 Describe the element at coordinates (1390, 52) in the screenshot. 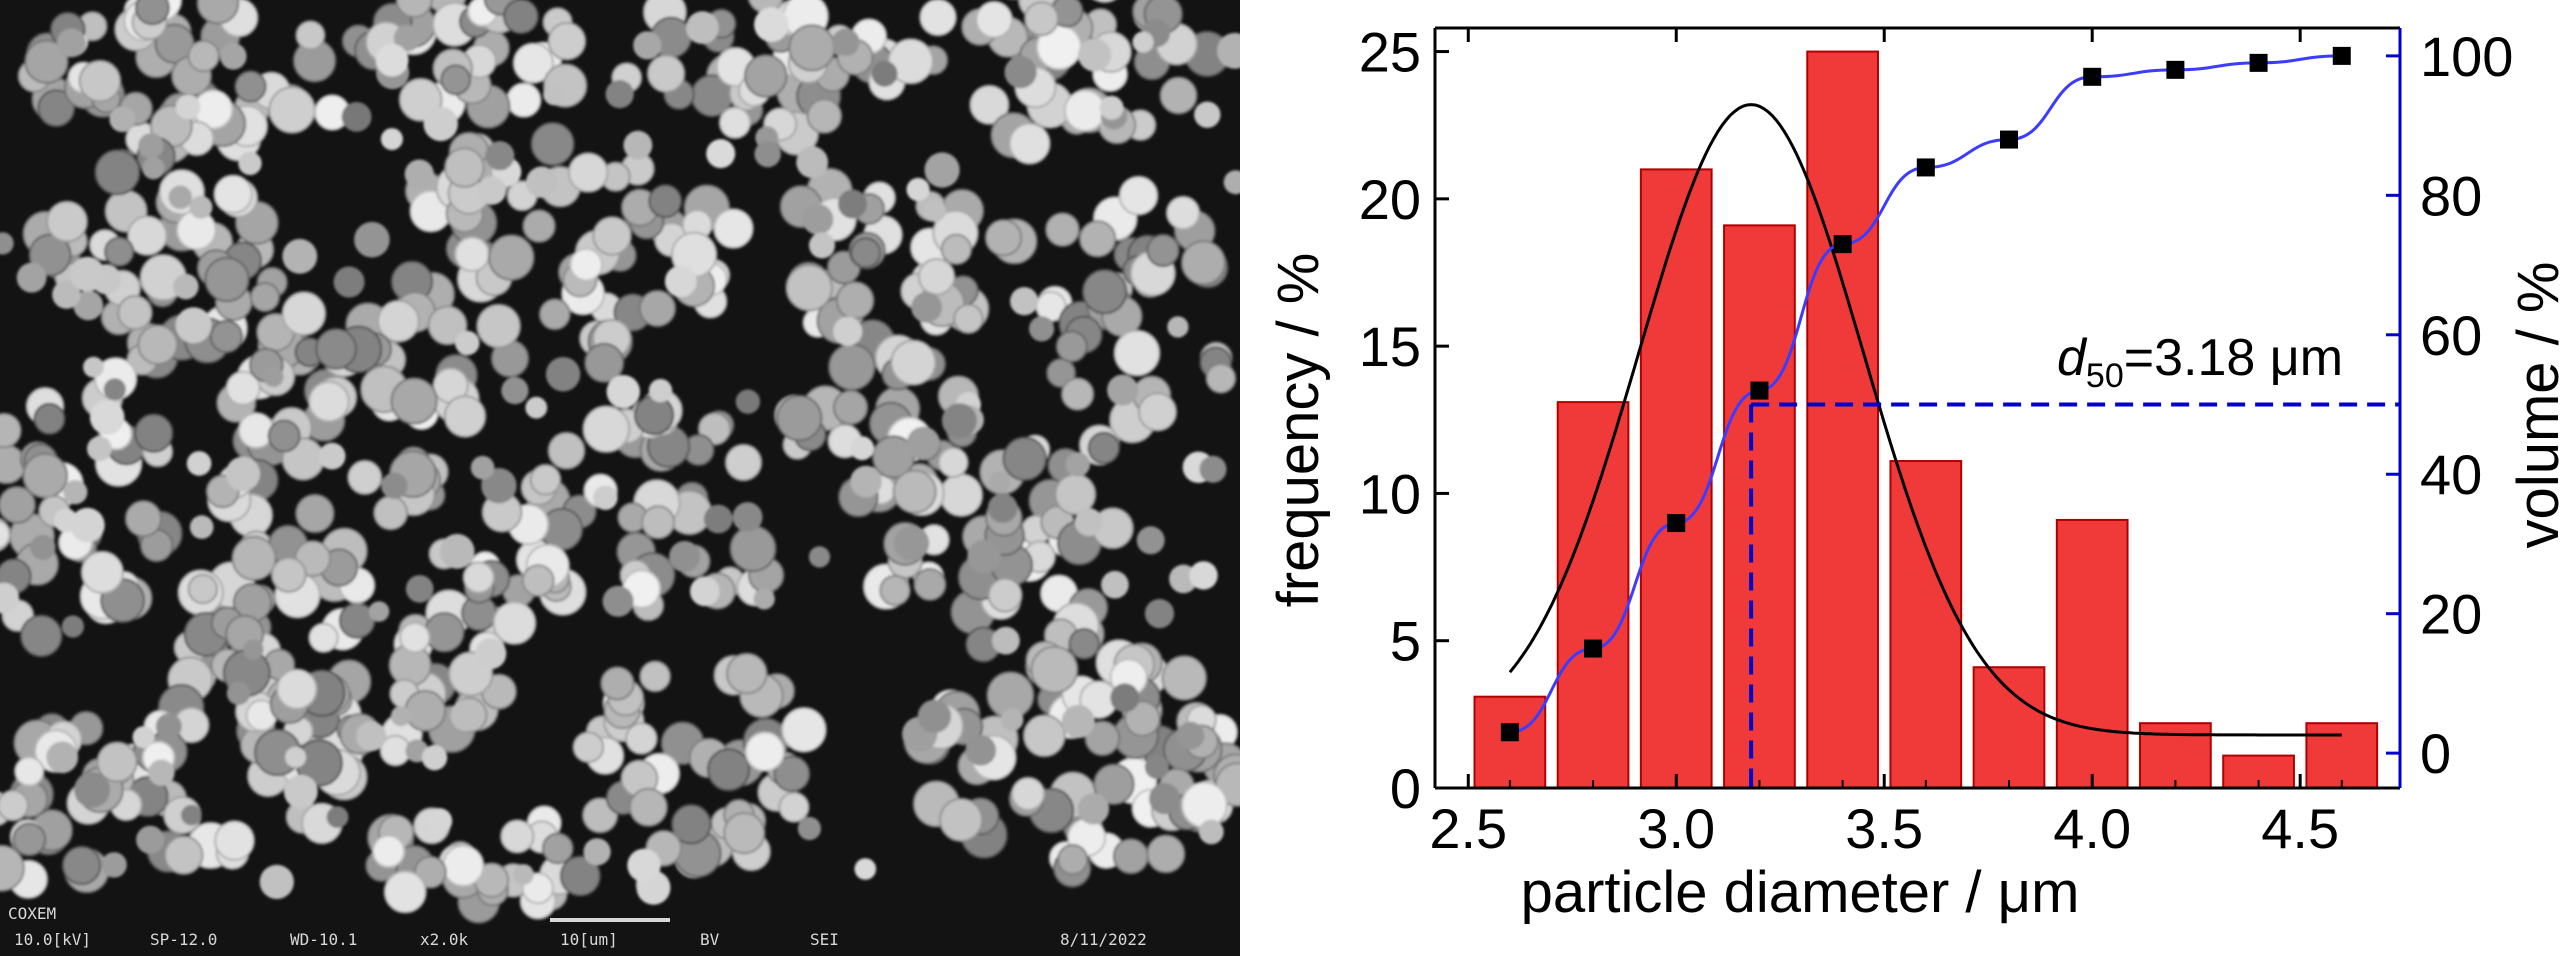

I see `y-tick-label: 25` at that location.